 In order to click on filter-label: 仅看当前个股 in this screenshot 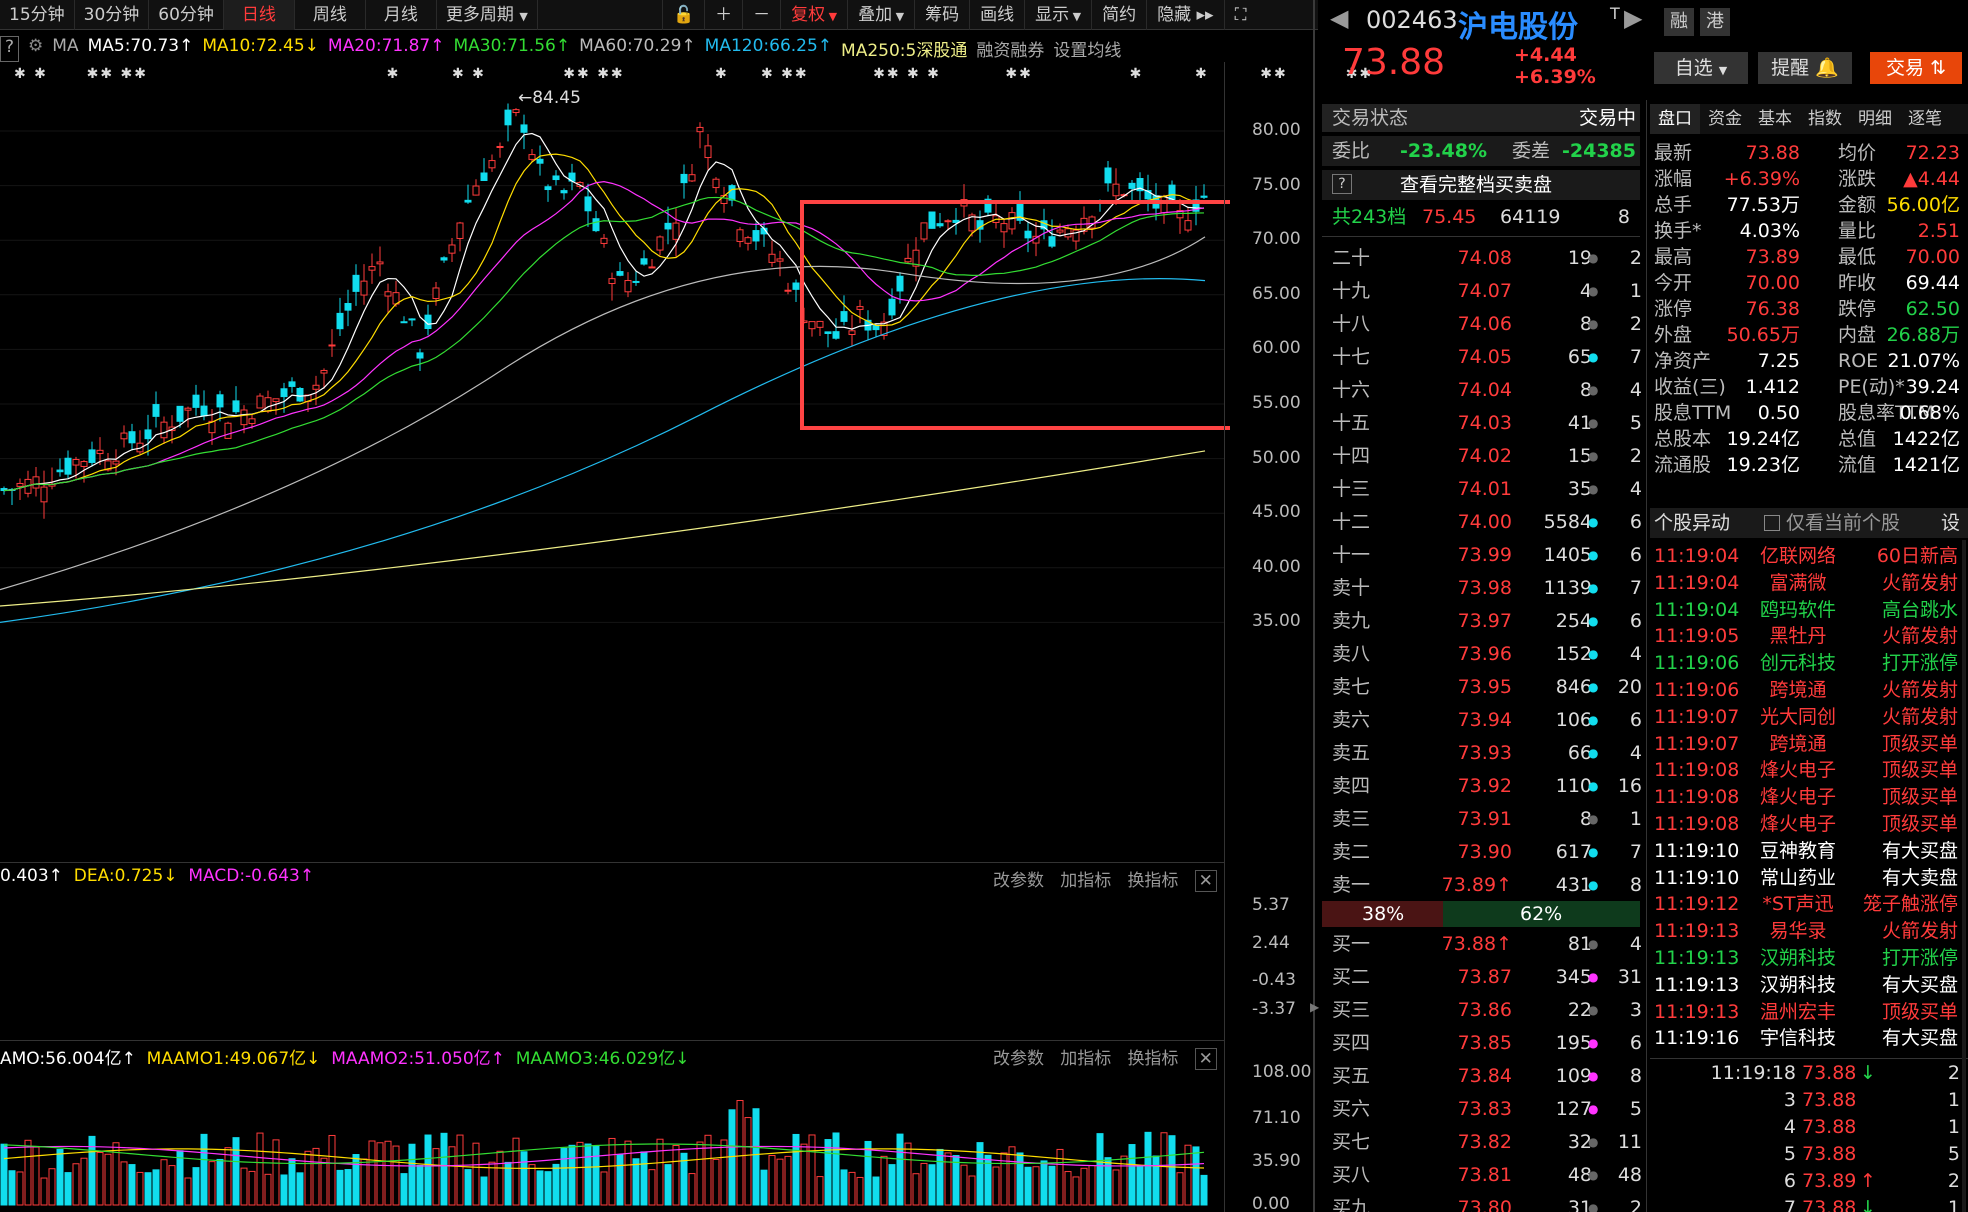, I will do `click(1843, 523)`.